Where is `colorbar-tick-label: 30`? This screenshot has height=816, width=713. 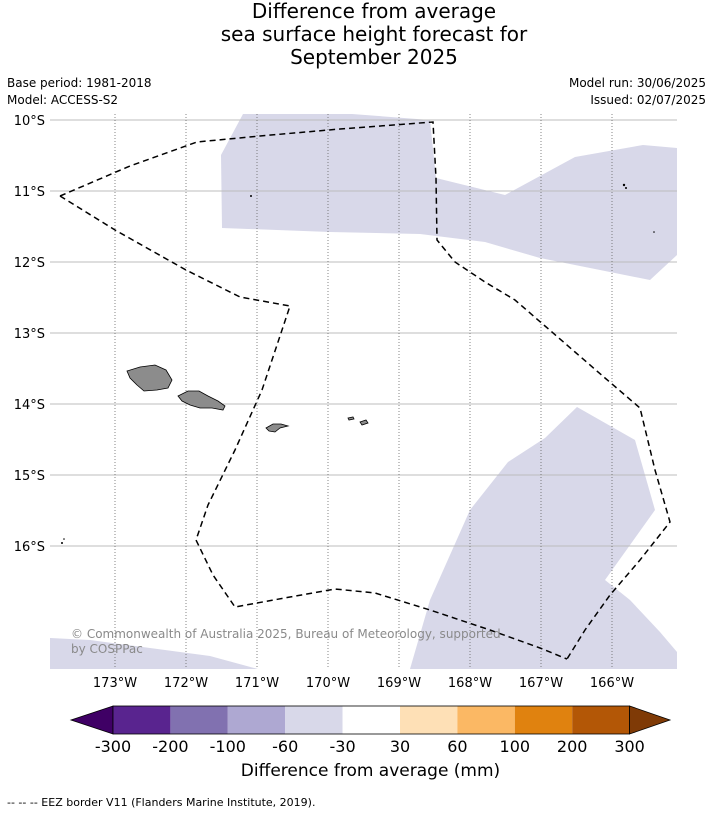
colorbar-tick-label: 30 is located at coordinates (400, 746).